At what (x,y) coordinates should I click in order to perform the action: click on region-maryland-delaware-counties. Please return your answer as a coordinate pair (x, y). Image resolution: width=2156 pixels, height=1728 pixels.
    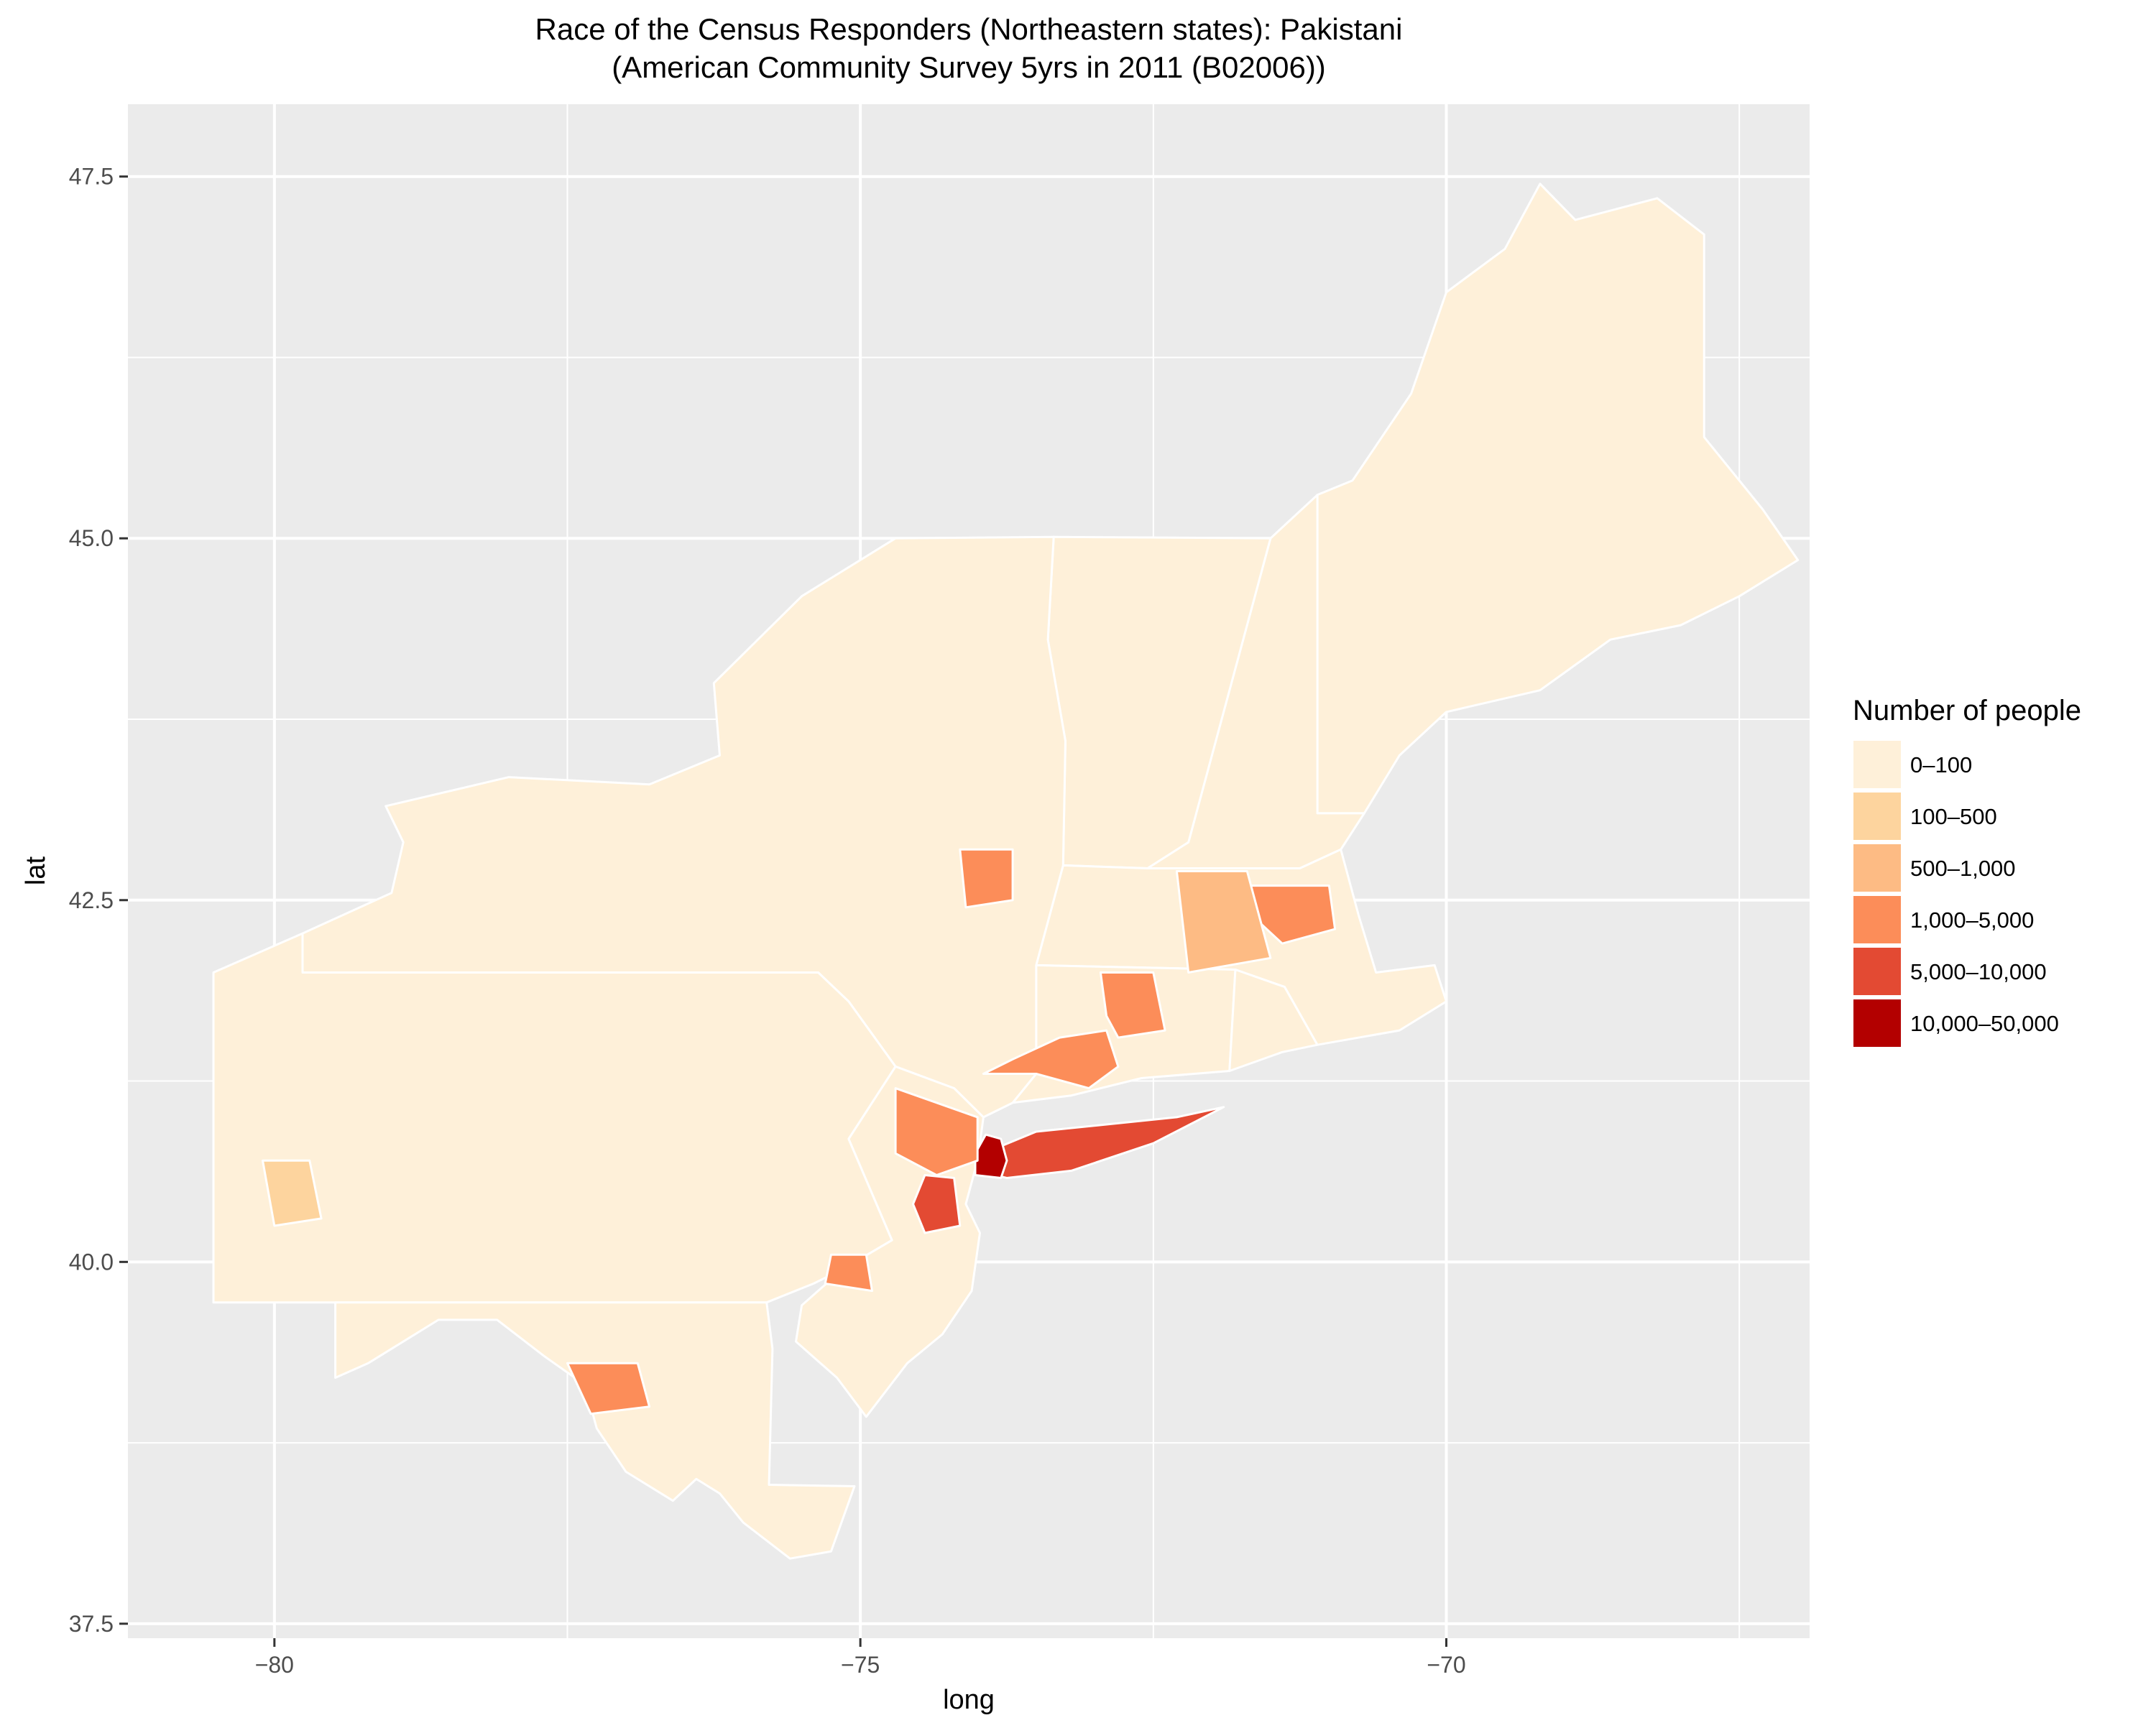
    Looking at the image, I should click on (595, 1430).